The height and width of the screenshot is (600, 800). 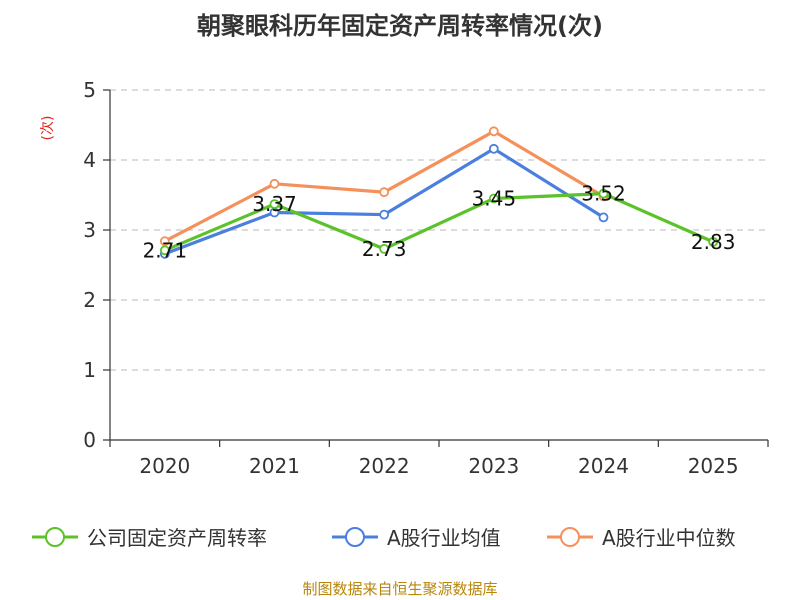 What do you see at coordinates (164, 466) in the screenshot?
I see `x-tick-label: 2020` at bounding box center [164, 466].